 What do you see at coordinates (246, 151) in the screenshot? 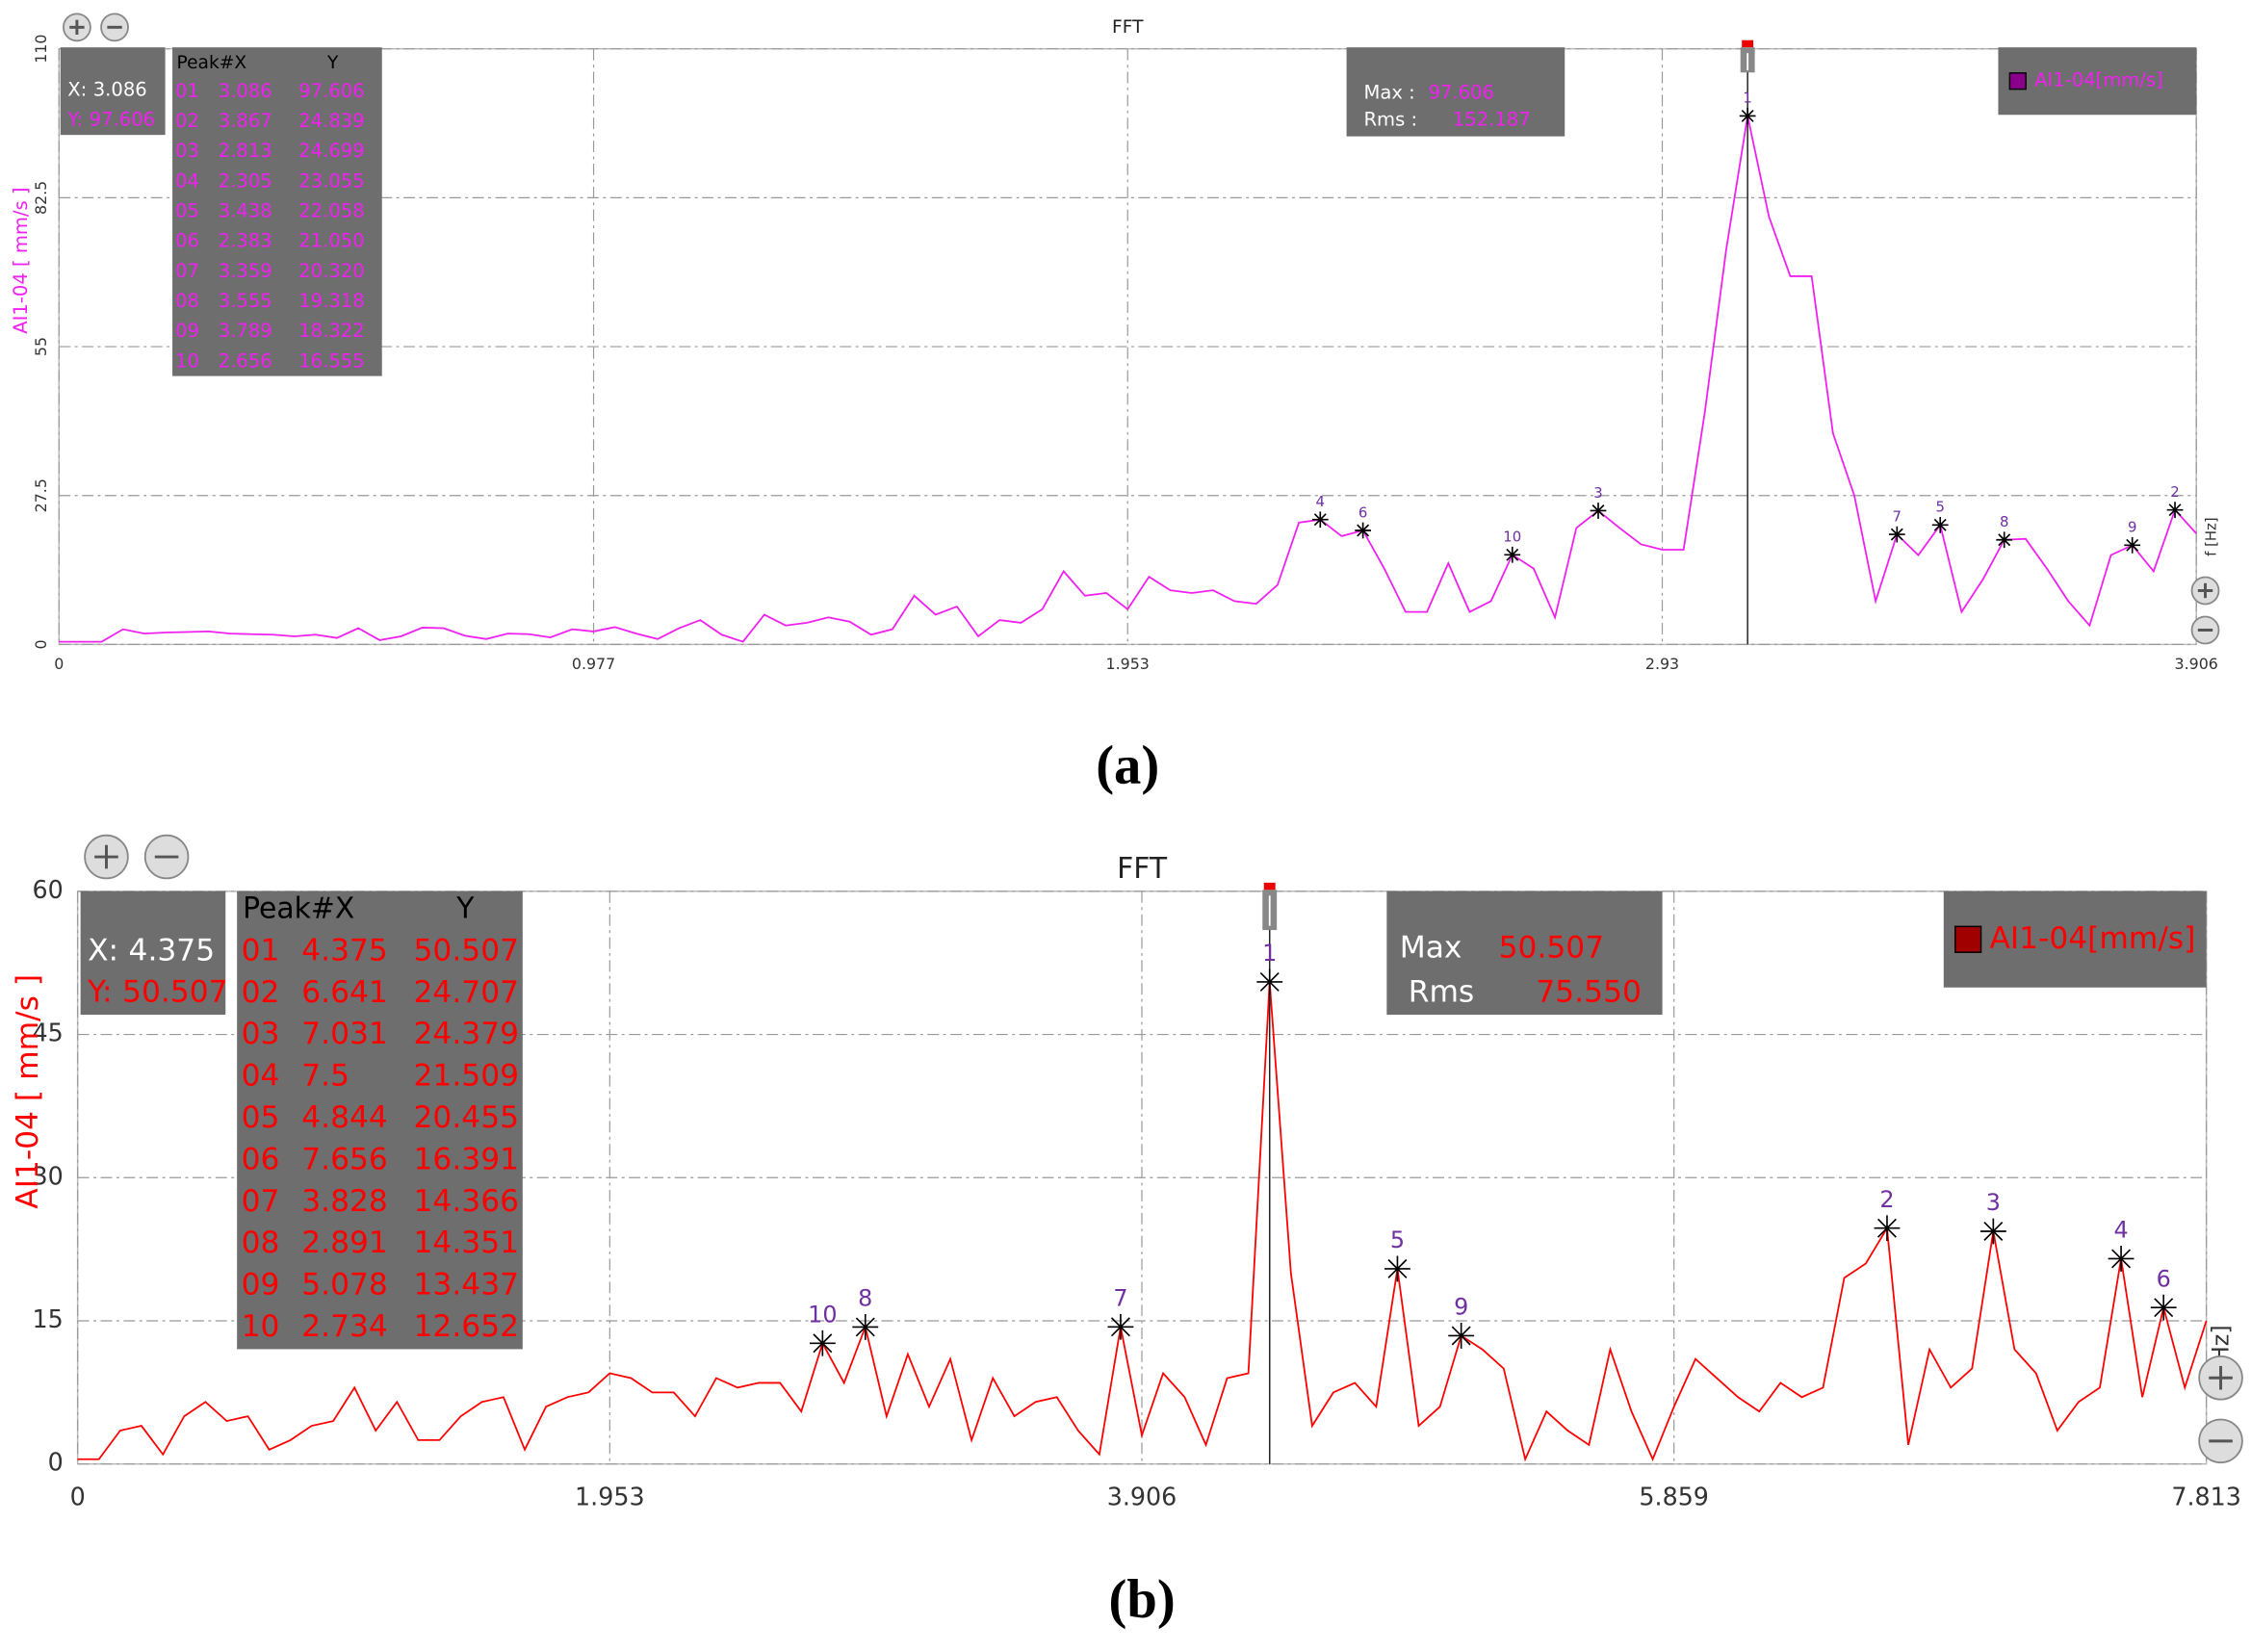
I see `peak-x: 2.813` at bounding box center [246, 151].